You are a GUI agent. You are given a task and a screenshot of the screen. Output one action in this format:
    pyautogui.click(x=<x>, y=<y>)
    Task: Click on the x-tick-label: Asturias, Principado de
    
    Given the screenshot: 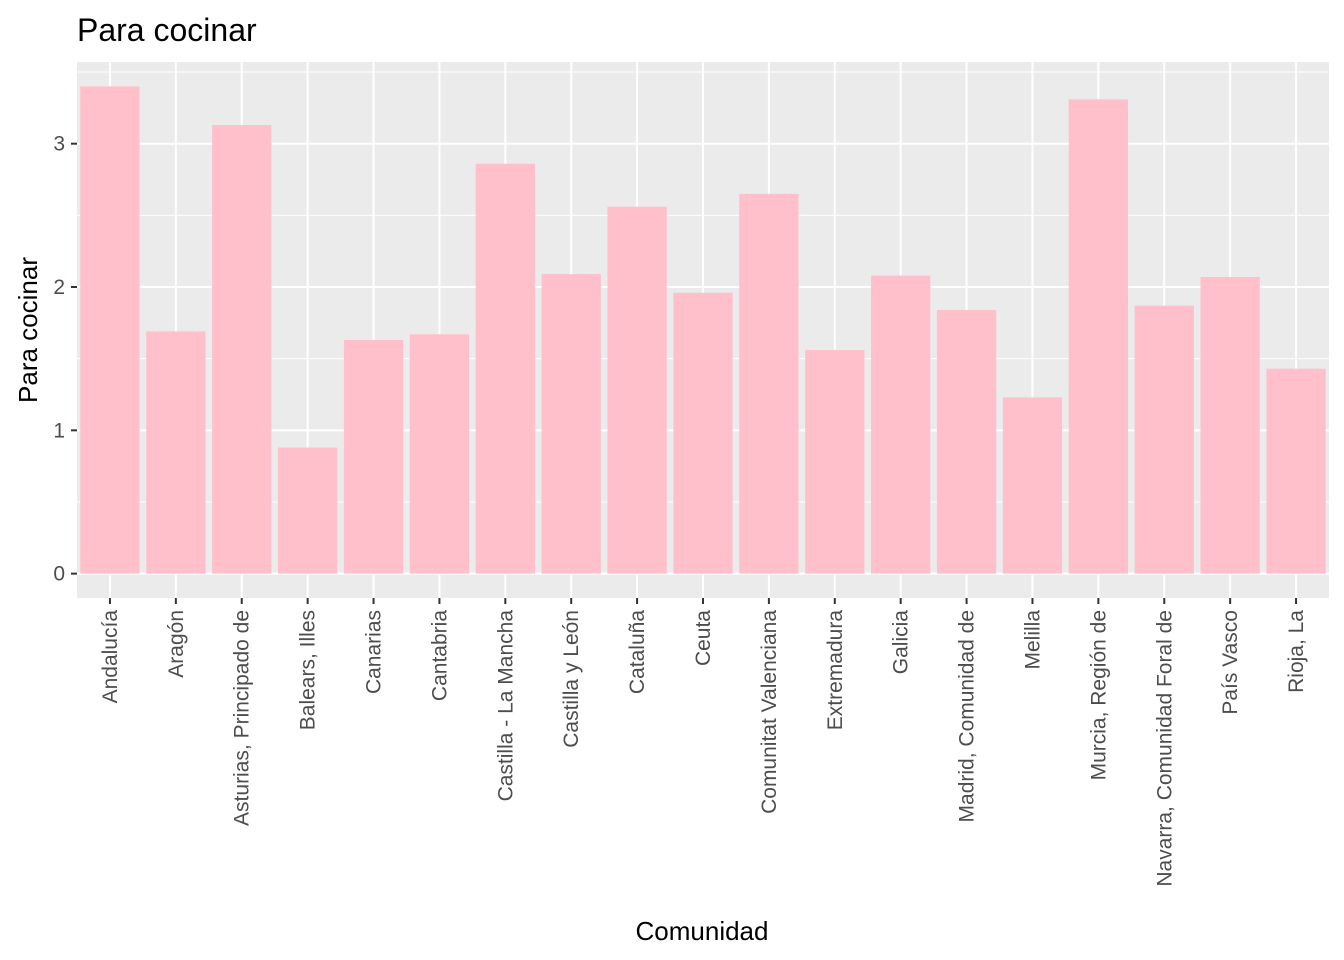 What is the action you would take?
    pyautogui.click(x=242, y=718)
    